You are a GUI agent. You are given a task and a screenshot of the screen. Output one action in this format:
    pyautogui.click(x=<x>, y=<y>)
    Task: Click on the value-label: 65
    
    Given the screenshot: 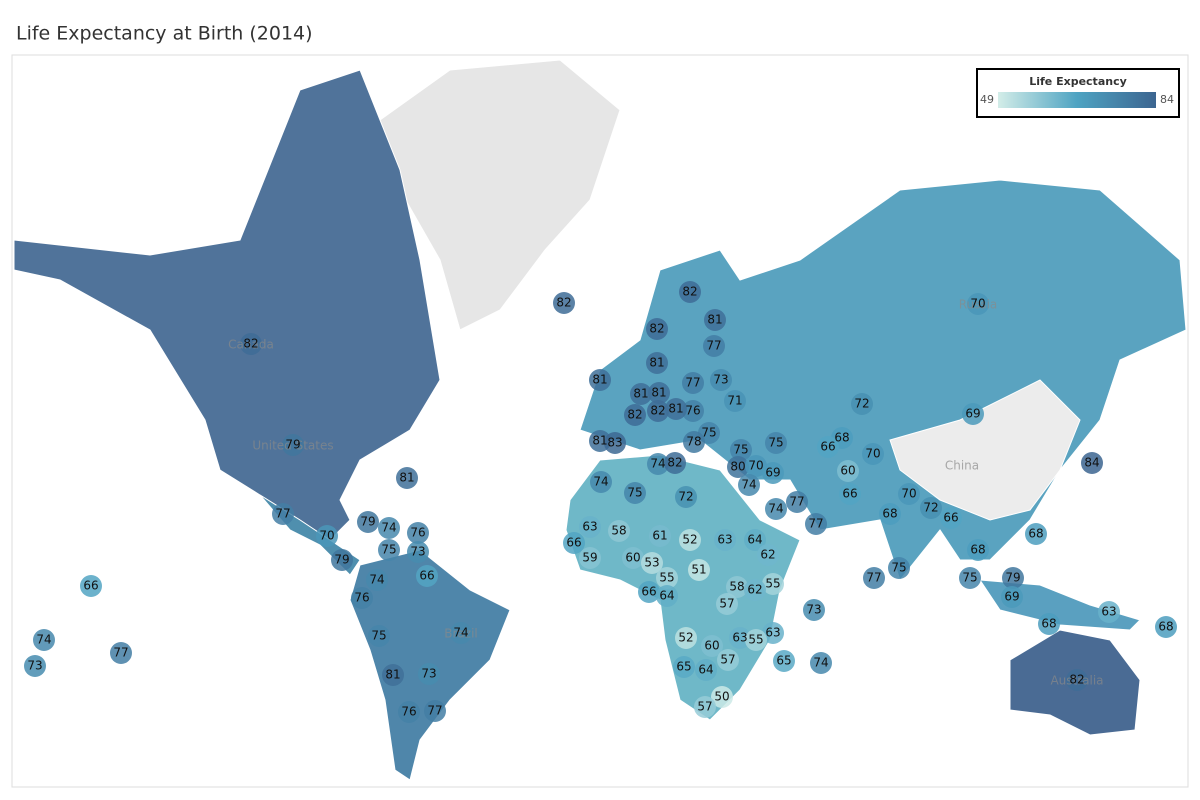 What is the action you would take?
    pyautogui.click(x=683, y=667)
    